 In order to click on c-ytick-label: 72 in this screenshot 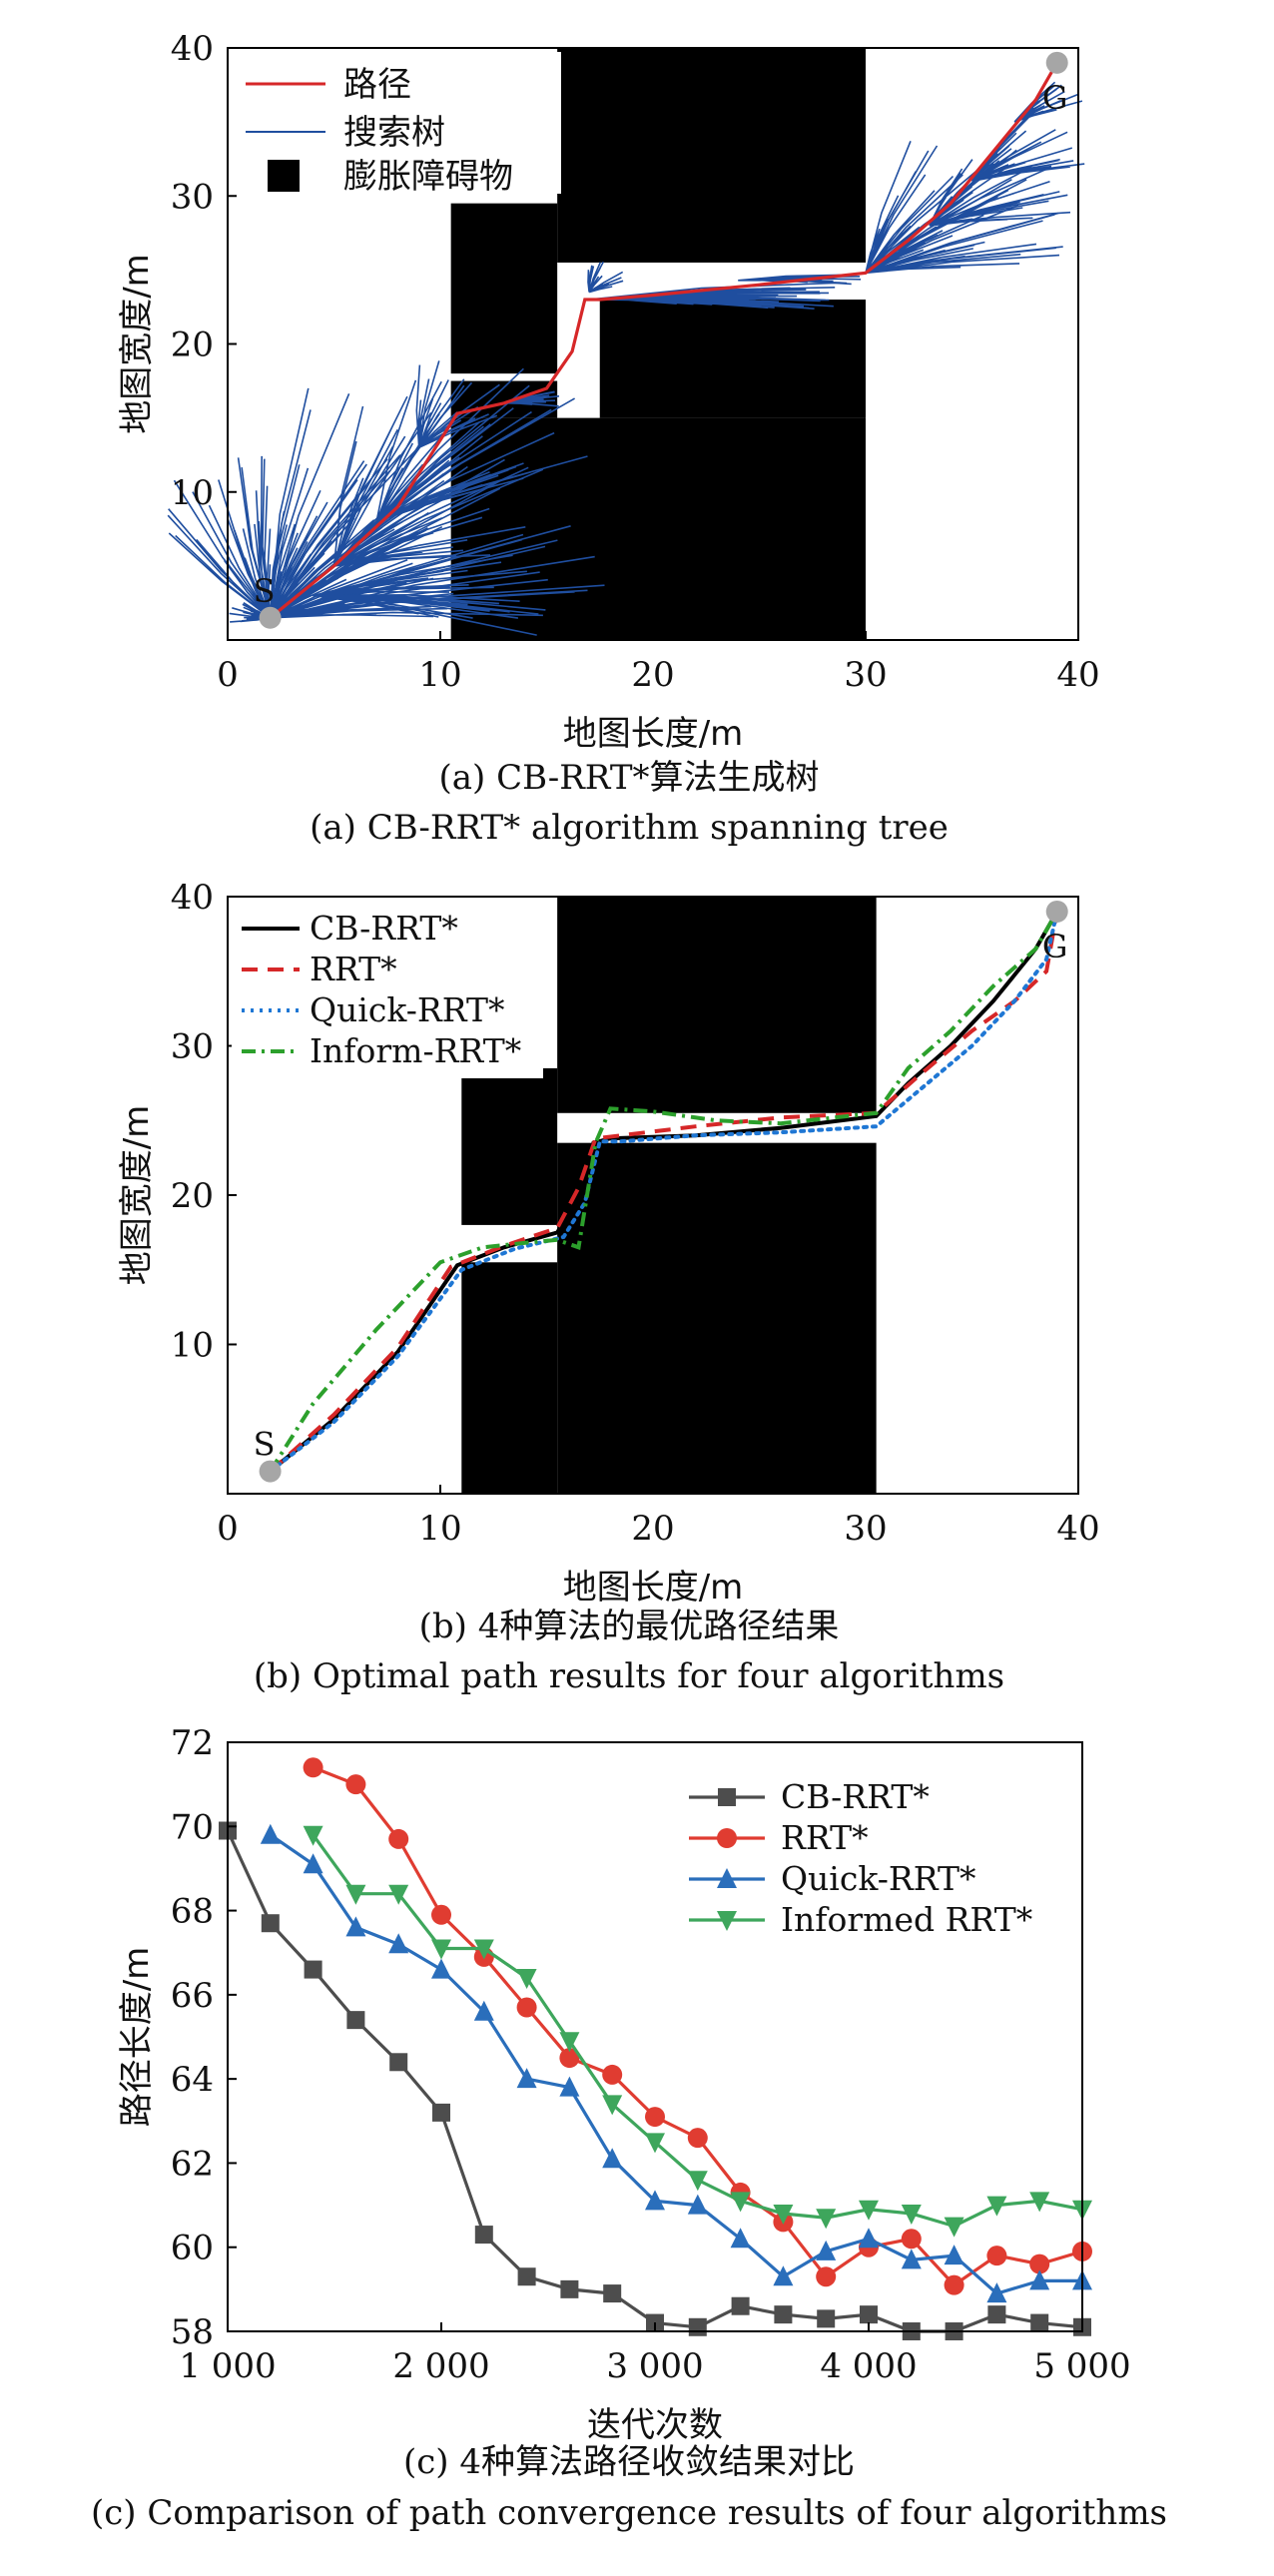, I will do `click(192, 1743)`.